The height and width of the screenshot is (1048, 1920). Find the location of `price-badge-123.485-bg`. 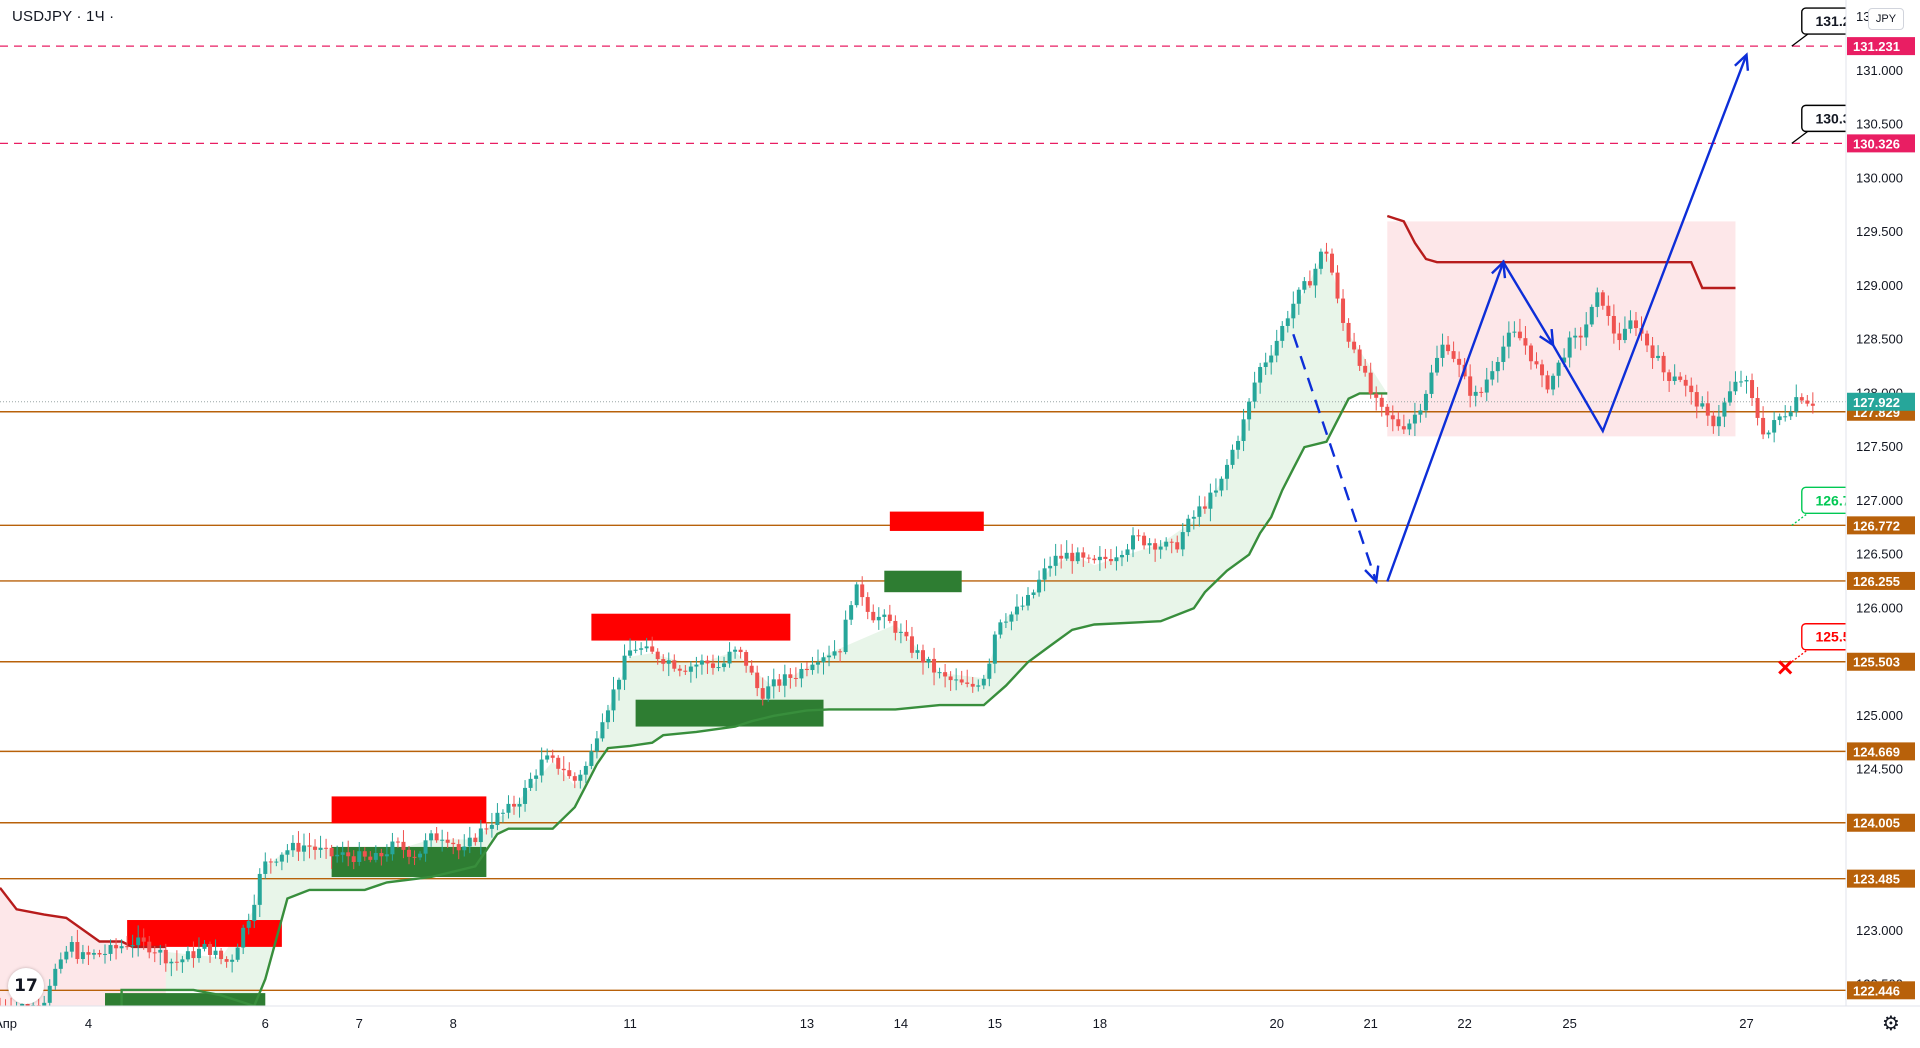

price-badge-123.485-bg is located at coordinates (1881, 878).